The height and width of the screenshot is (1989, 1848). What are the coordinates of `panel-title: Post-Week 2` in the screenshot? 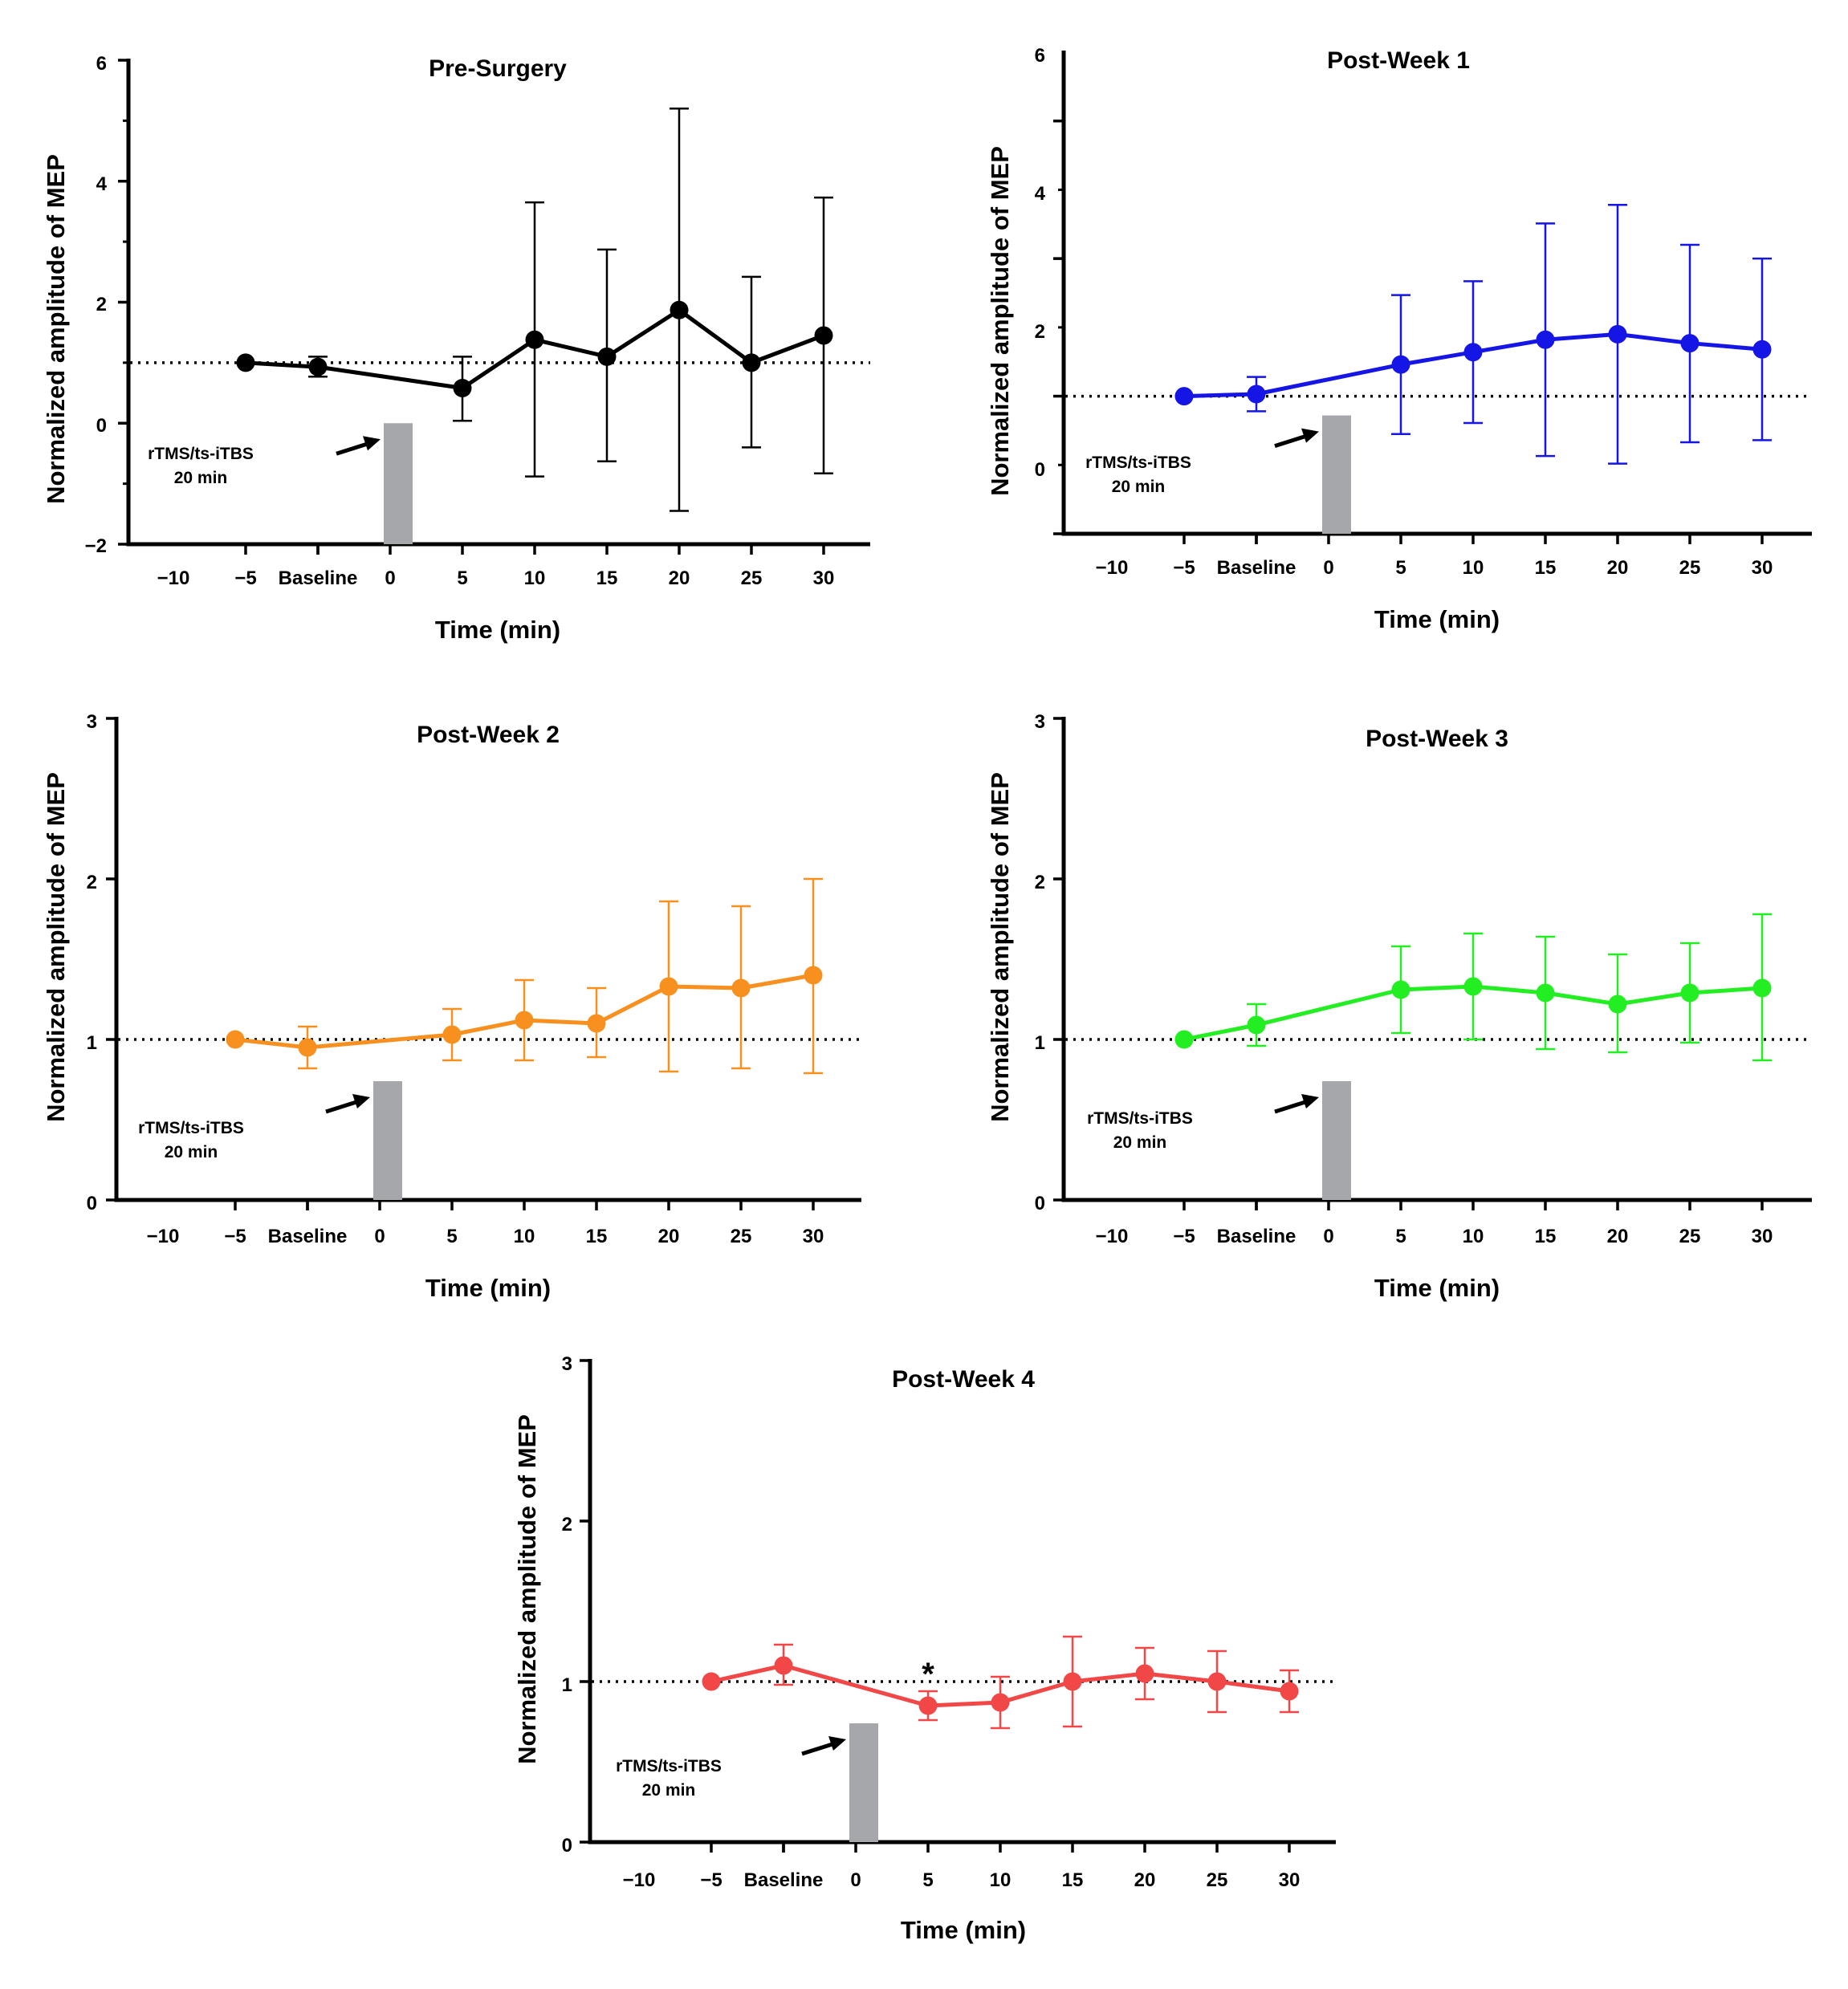 It's located at (488, 735).